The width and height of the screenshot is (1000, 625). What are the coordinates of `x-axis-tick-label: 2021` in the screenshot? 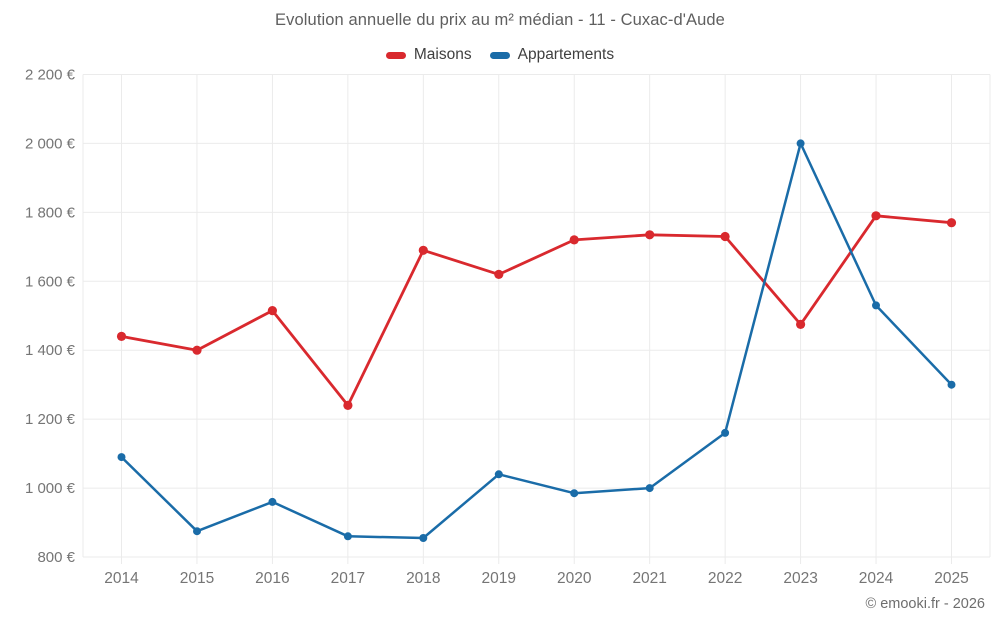 It's located at (649, 578).